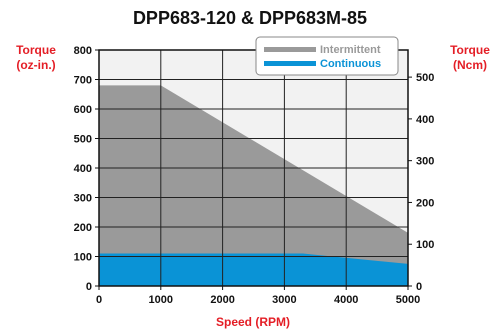 This screenshot has height=330, width=500. Describe the element at coordinates (425, 78) in the screenshot. I see `y2-tick-label: 500` at that location.